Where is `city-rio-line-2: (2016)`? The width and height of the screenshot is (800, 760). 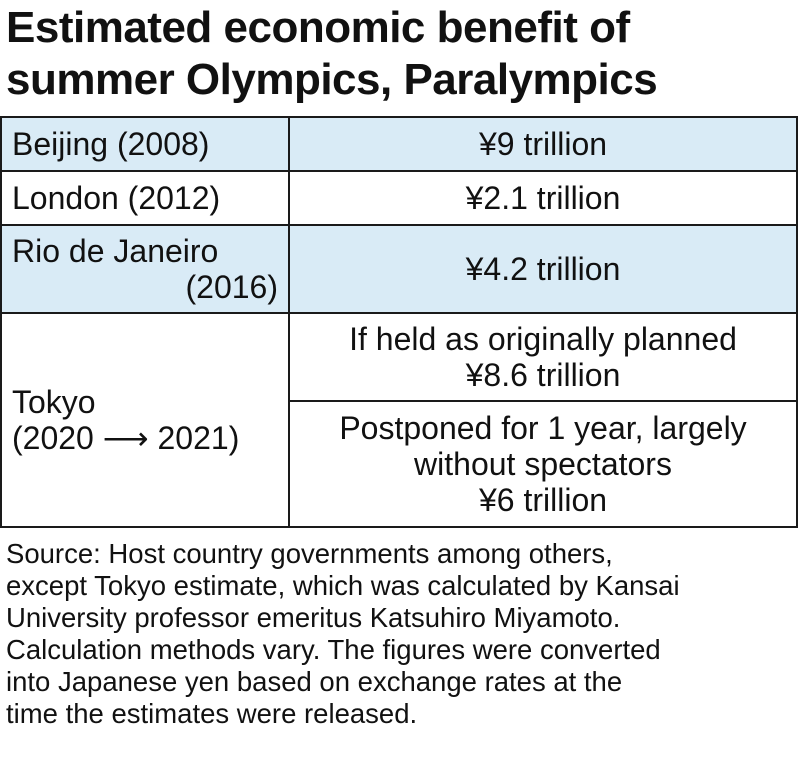 city-rio-line-2: (2016) is located at coordinates (232, 287).